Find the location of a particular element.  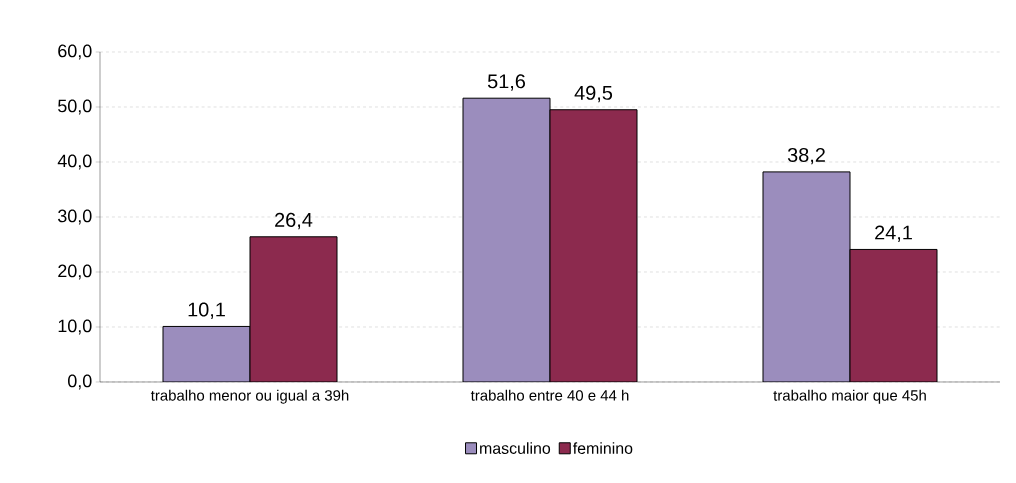

legend-label: masculino is located at coordinates (515, 448).